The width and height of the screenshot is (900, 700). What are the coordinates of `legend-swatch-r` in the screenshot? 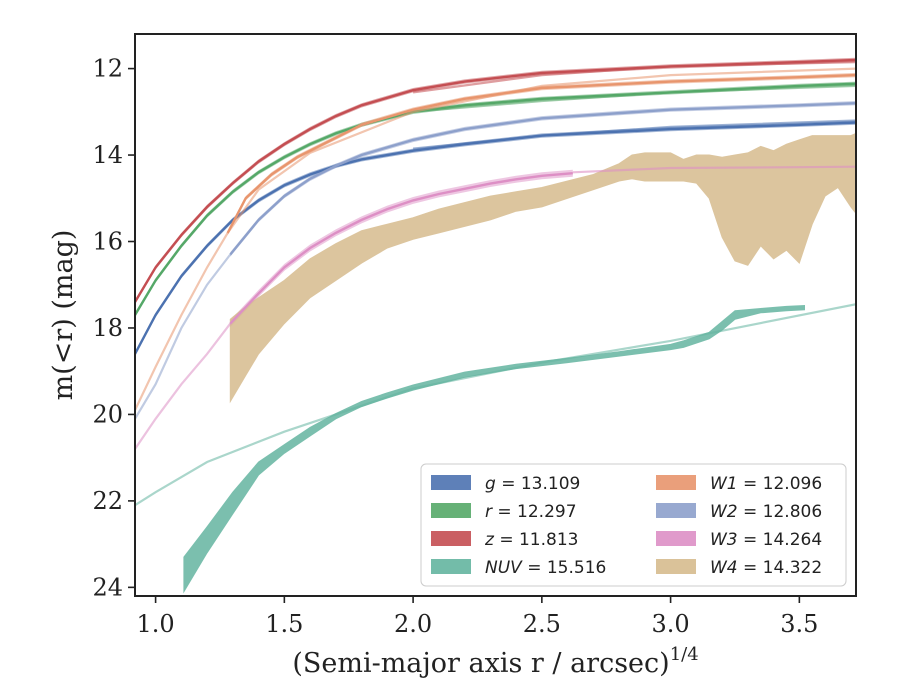 It's located at (451, 510).